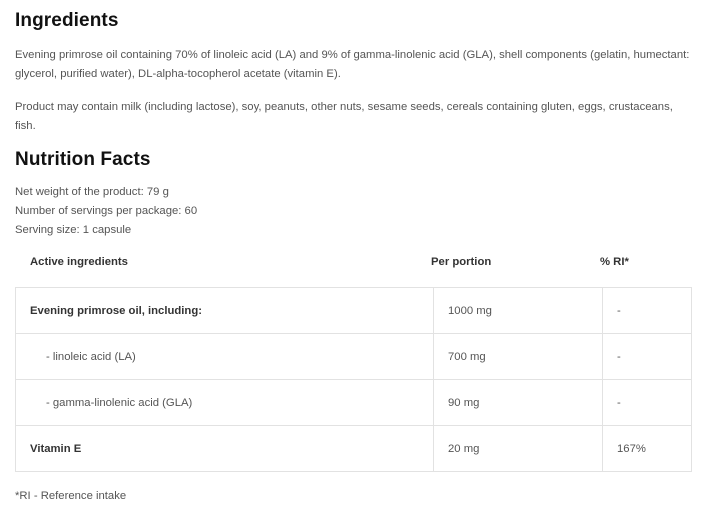 The width and height of the screenshot is (707, 516). I want to click on net-weight: Net weight of the product: 79 g, so click(92, 192).